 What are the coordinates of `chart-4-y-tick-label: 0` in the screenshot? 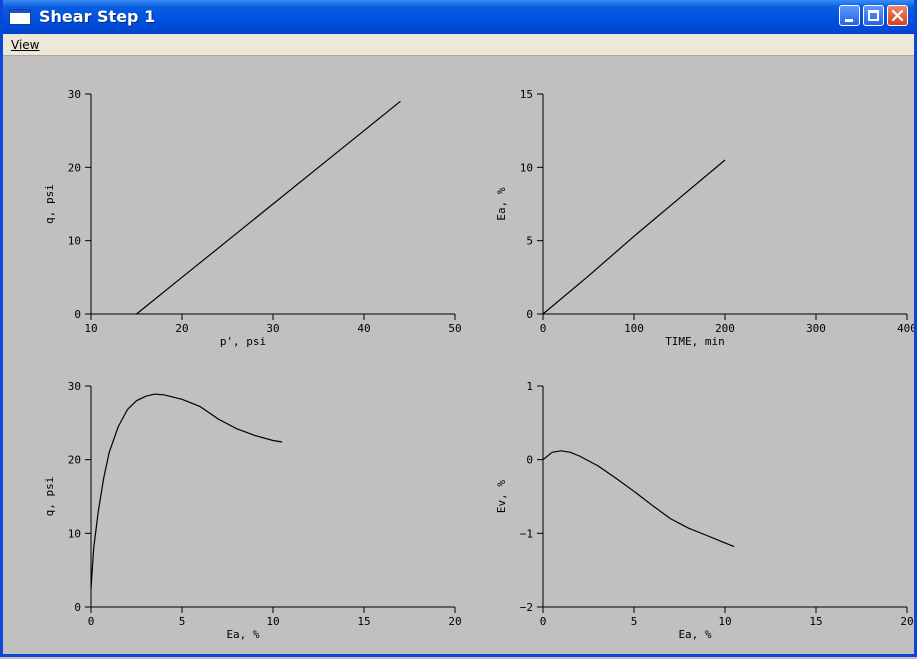 It's located at (529, 460).